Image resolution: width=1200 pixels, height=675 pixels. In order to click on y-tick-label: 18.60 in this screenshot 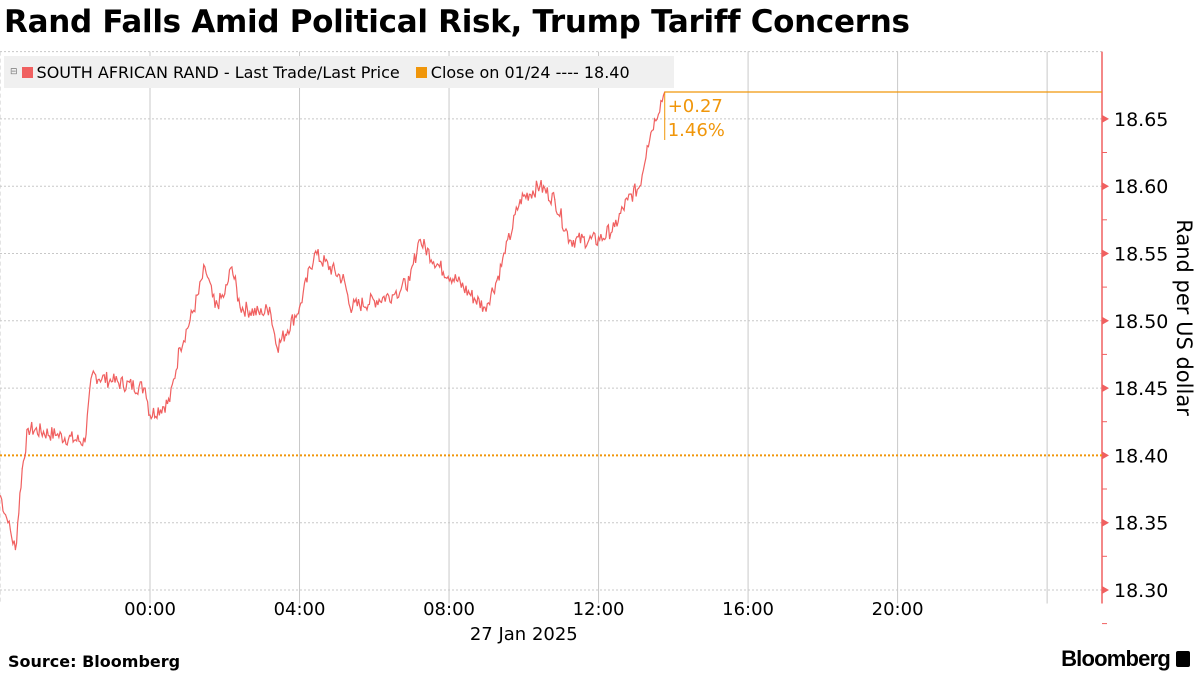, I will do `click(1141, 187)`.